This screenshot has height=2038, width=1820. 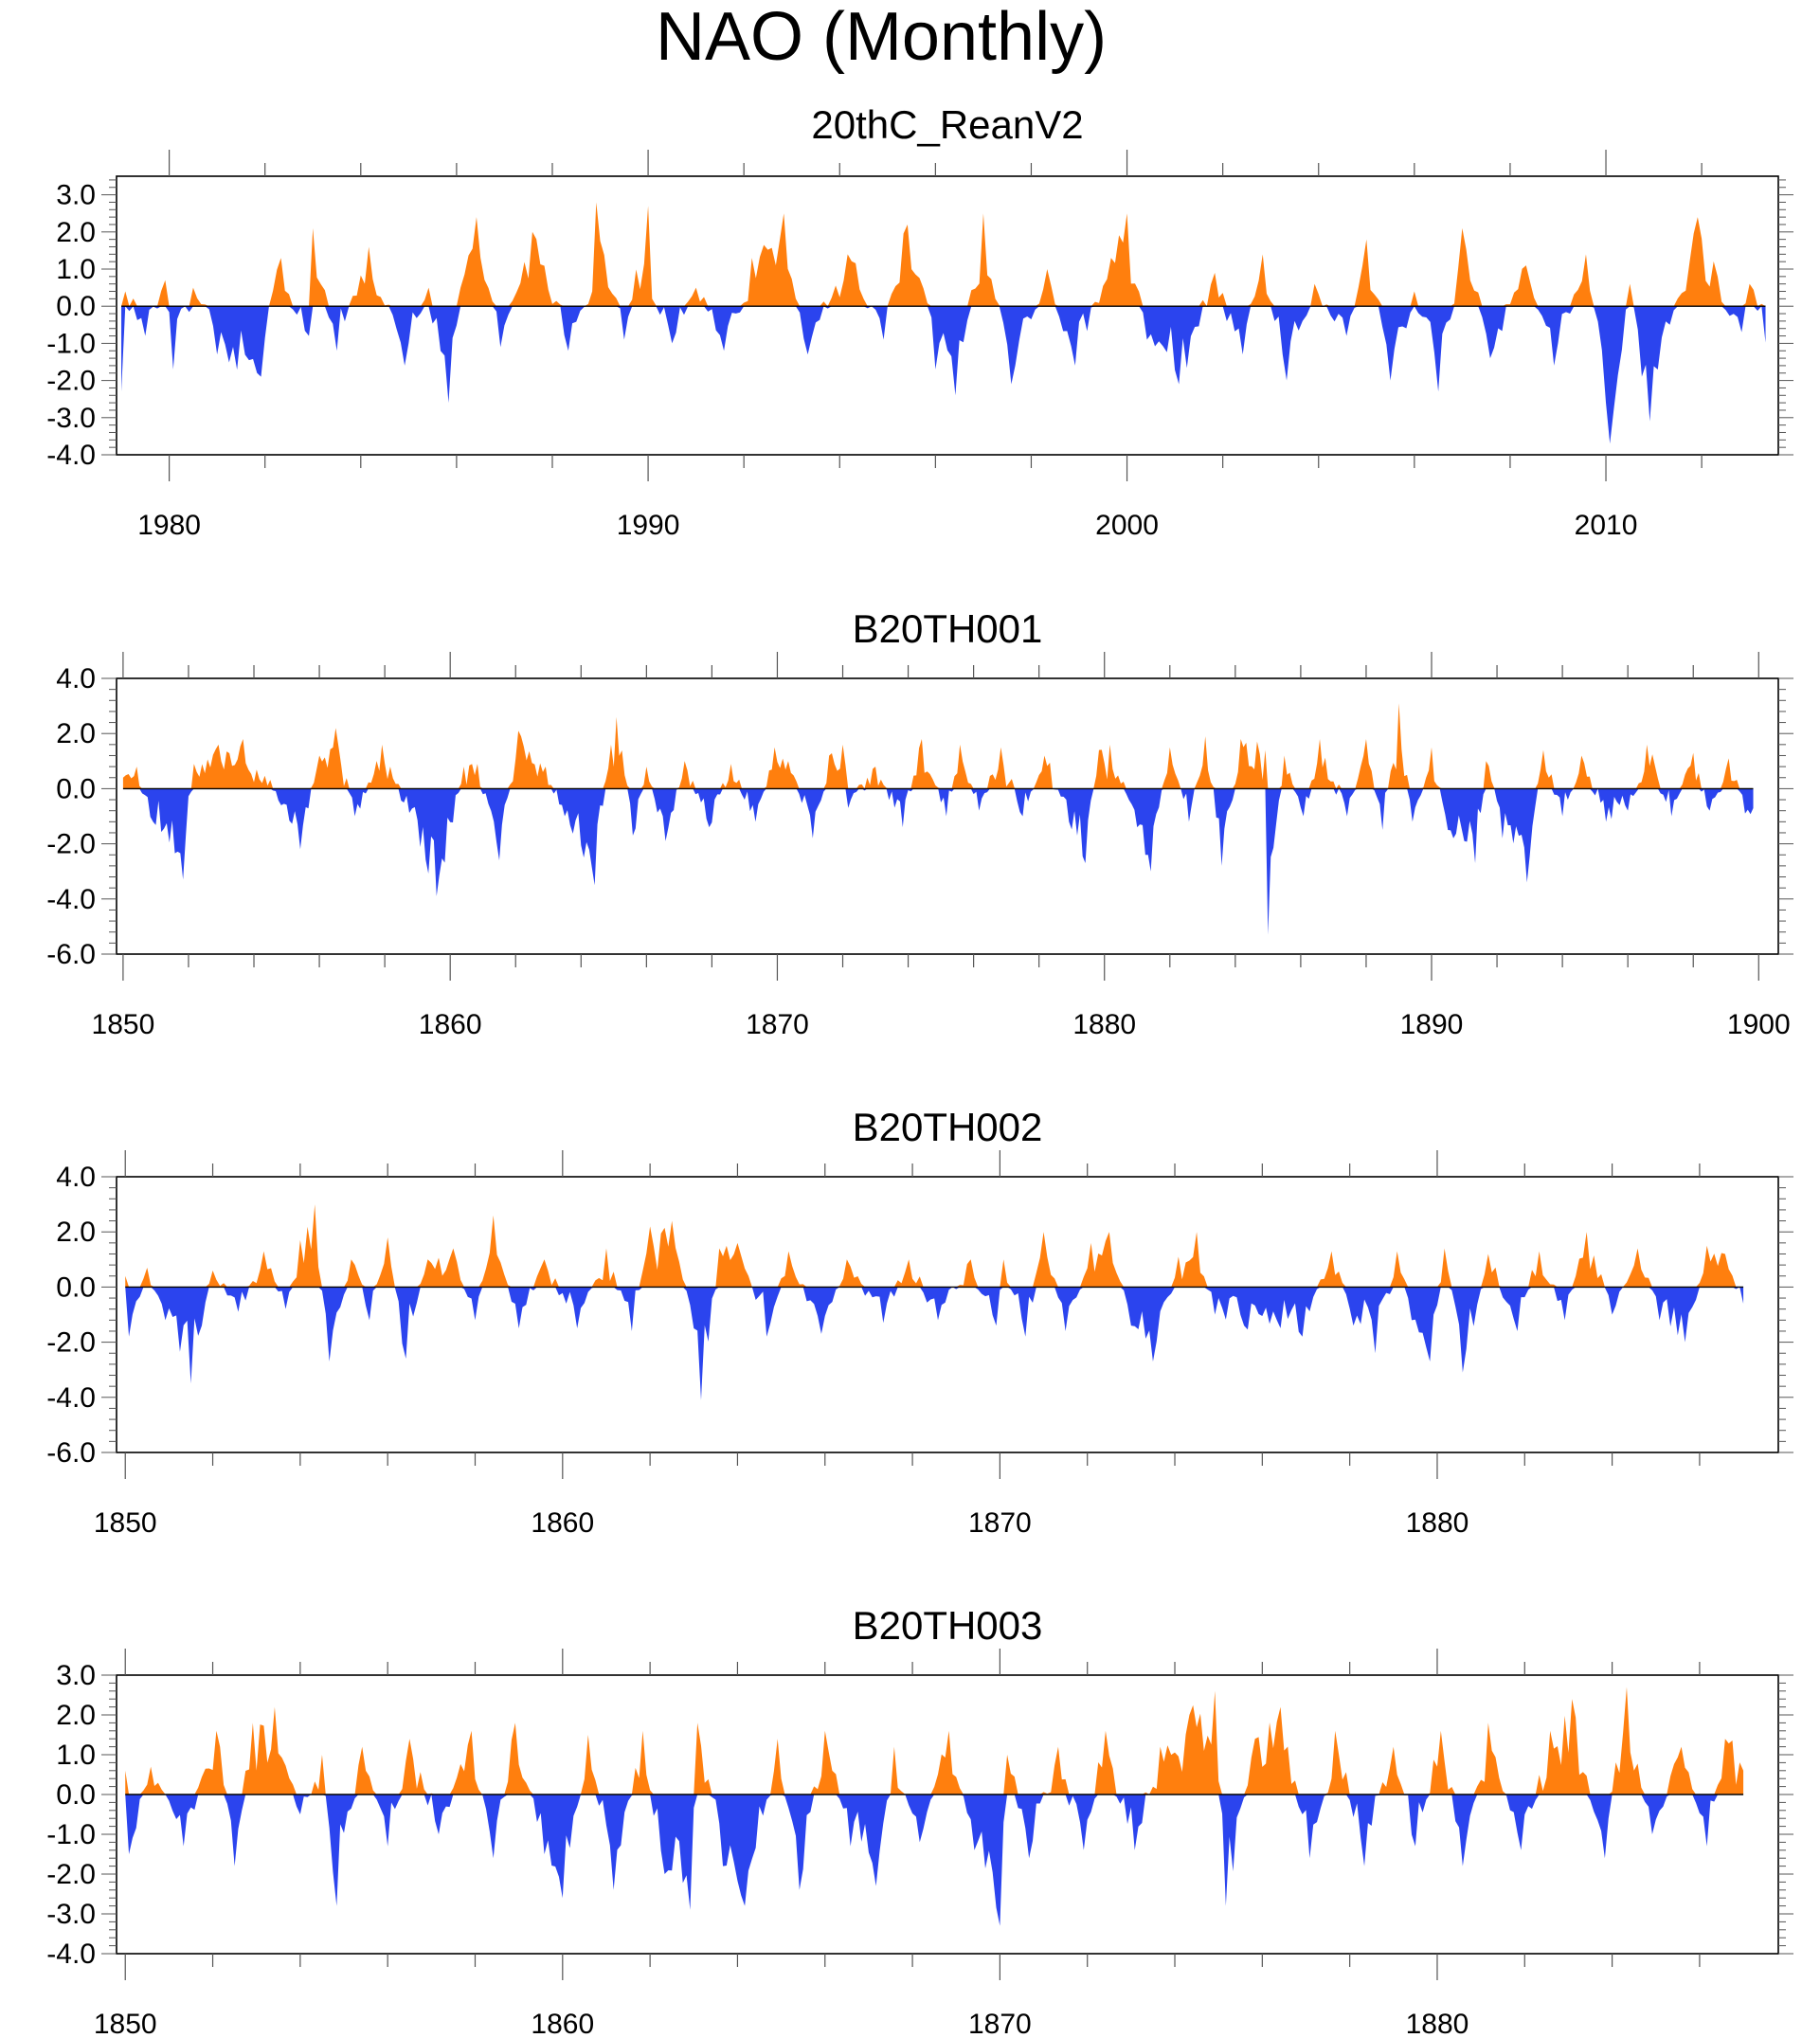 I want to click on x-tick-label: 2010, so click(x=1607, y=525).